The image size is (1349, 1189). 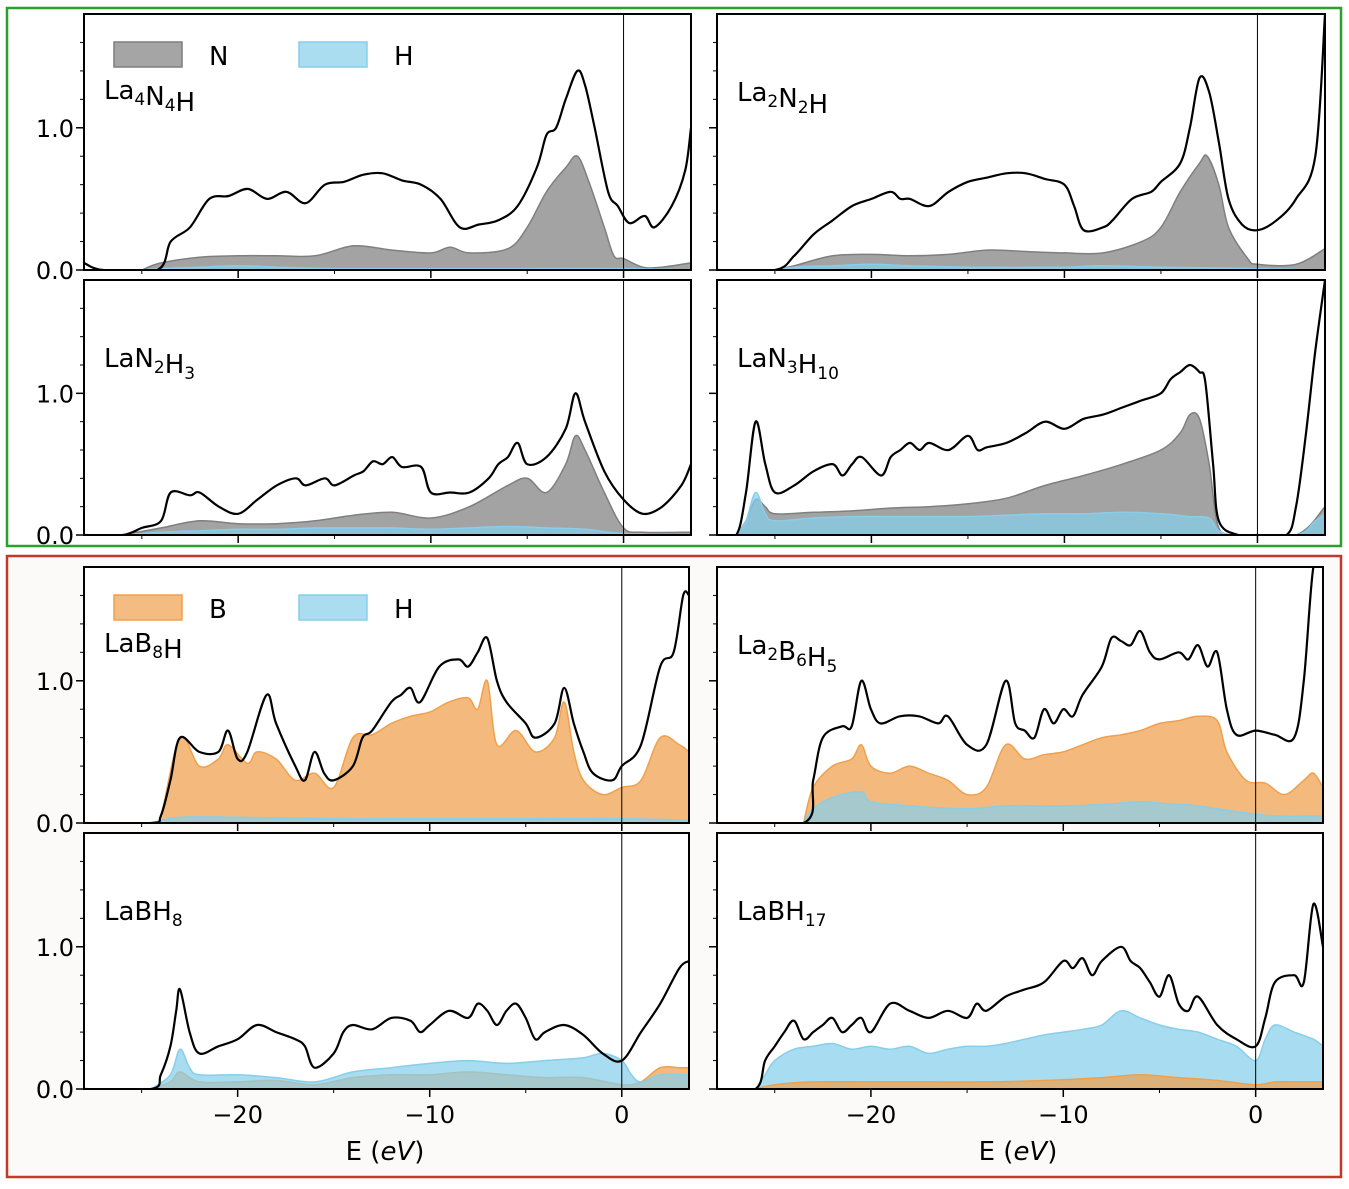 I want to click on formula-subscript: 17, so click(x=816, y=921).